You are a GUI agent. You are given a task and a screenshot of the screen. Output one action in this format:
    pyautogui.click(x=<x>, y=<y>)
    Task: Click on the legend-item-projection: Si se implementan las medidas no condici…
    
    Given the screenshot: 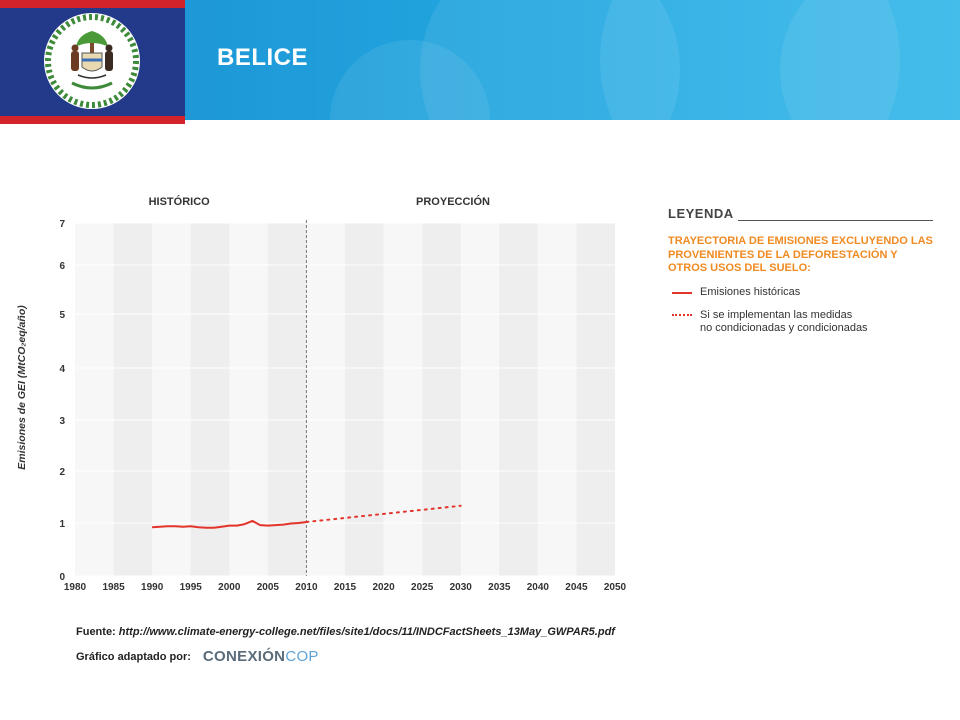 What is the action you would take?
    pyautogui.click(x=803, y=322)
    